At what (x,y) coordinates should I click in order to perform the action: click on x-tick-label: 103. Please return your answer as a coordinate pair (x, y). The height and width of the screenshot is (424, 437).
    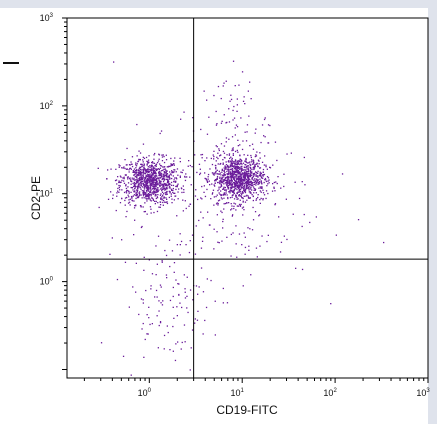
    Looking at the image, I should click on (423, 393).